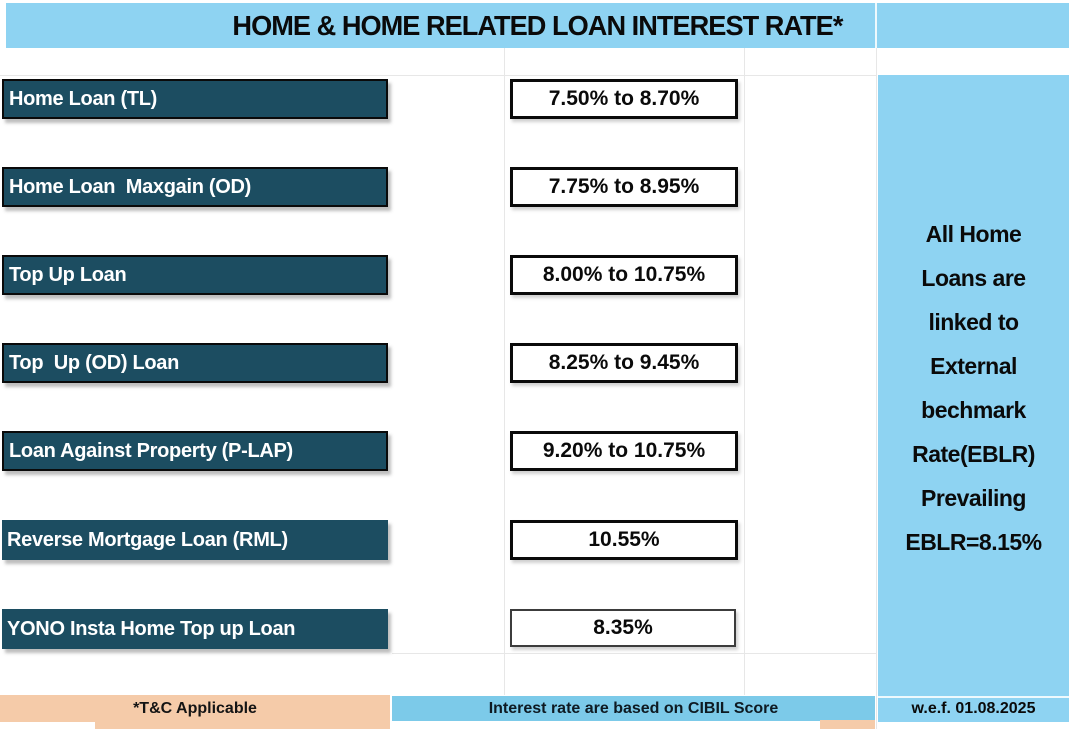 This screenshot has height=729, width=1069. I want to click on side-note-line: EBLR=8.15%, so click(973, 542).